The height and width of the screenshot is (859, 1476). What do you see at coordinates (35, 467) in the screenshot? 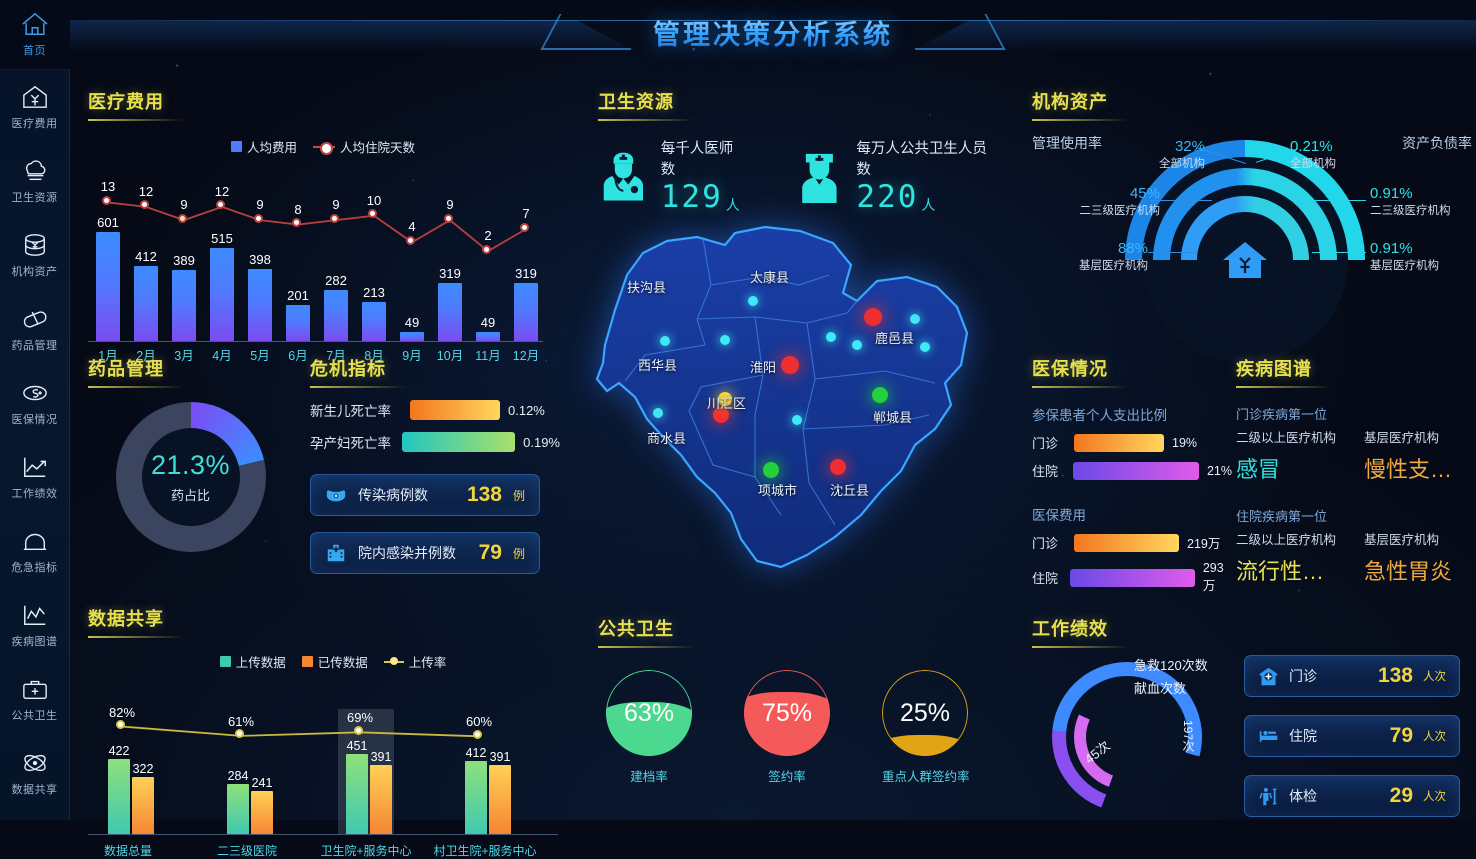
I see `performance-chart-icon` at bounding box center [35, 467].